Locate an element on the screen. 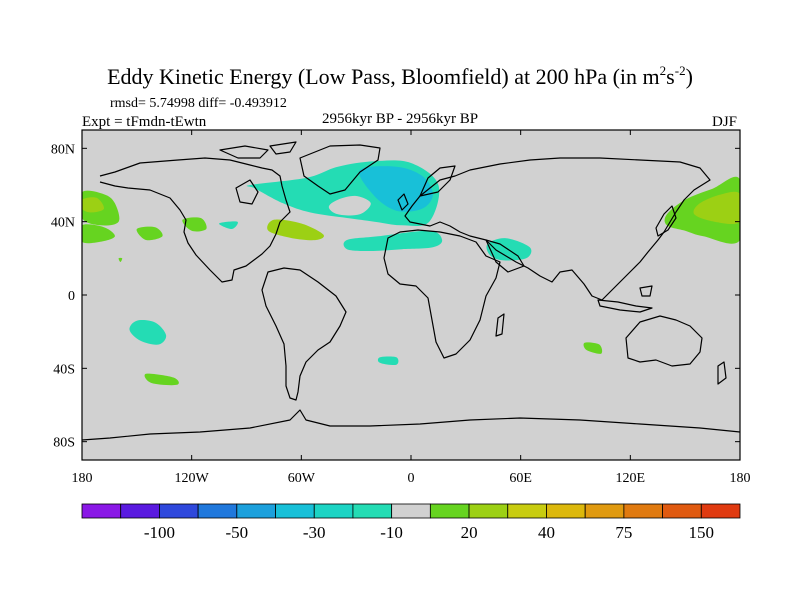 This screenshot has height=600, width=800. x-tick-label: 120W is located at coordinates (192, 478).